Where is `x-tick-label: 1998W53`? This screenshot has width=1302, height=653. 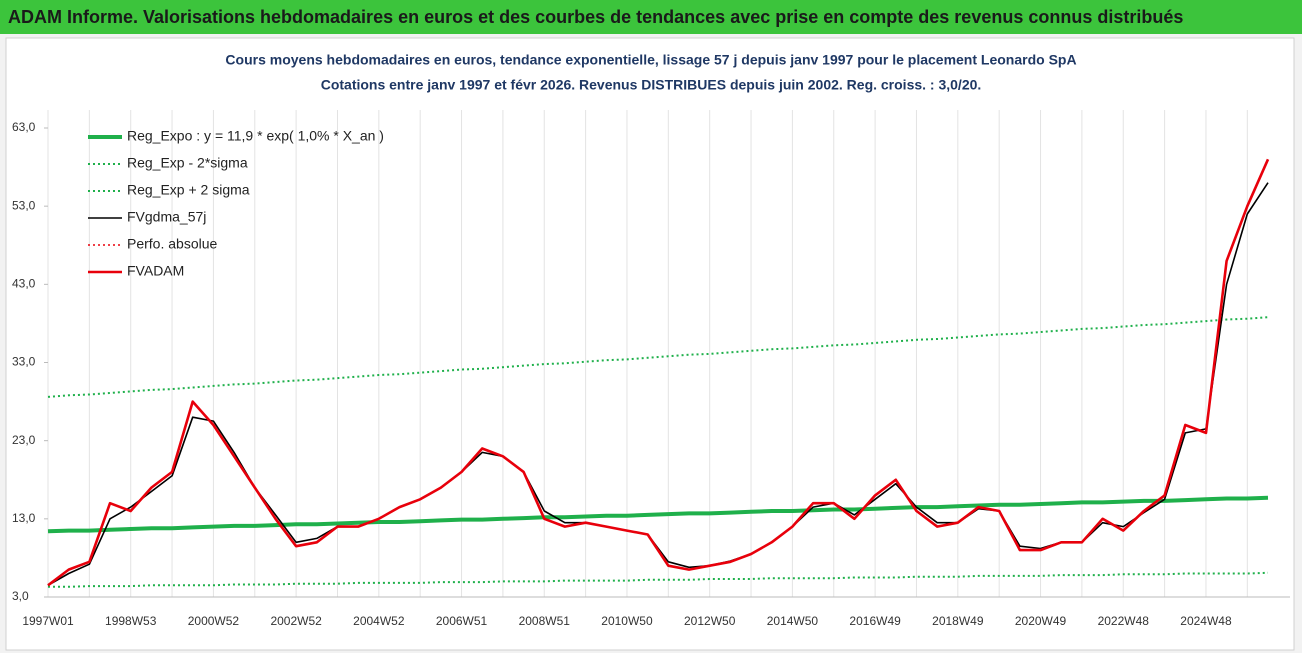 x-tick-label: 1998W53 is located at coordinates (131, 621).